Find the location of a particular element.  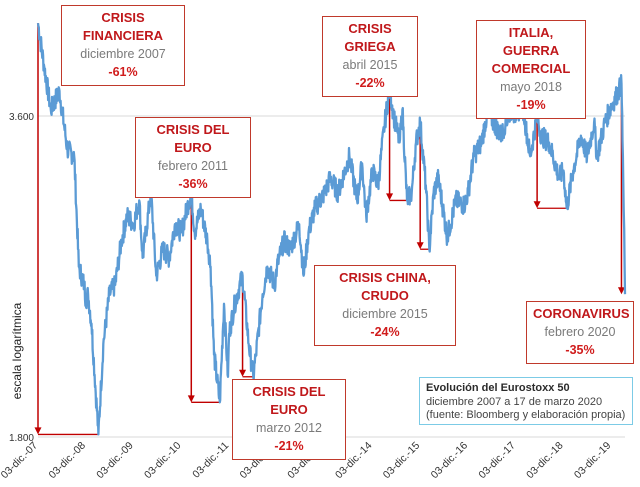

x-tick-label: 03-dic.-17 is located at coordinates (497, 461).